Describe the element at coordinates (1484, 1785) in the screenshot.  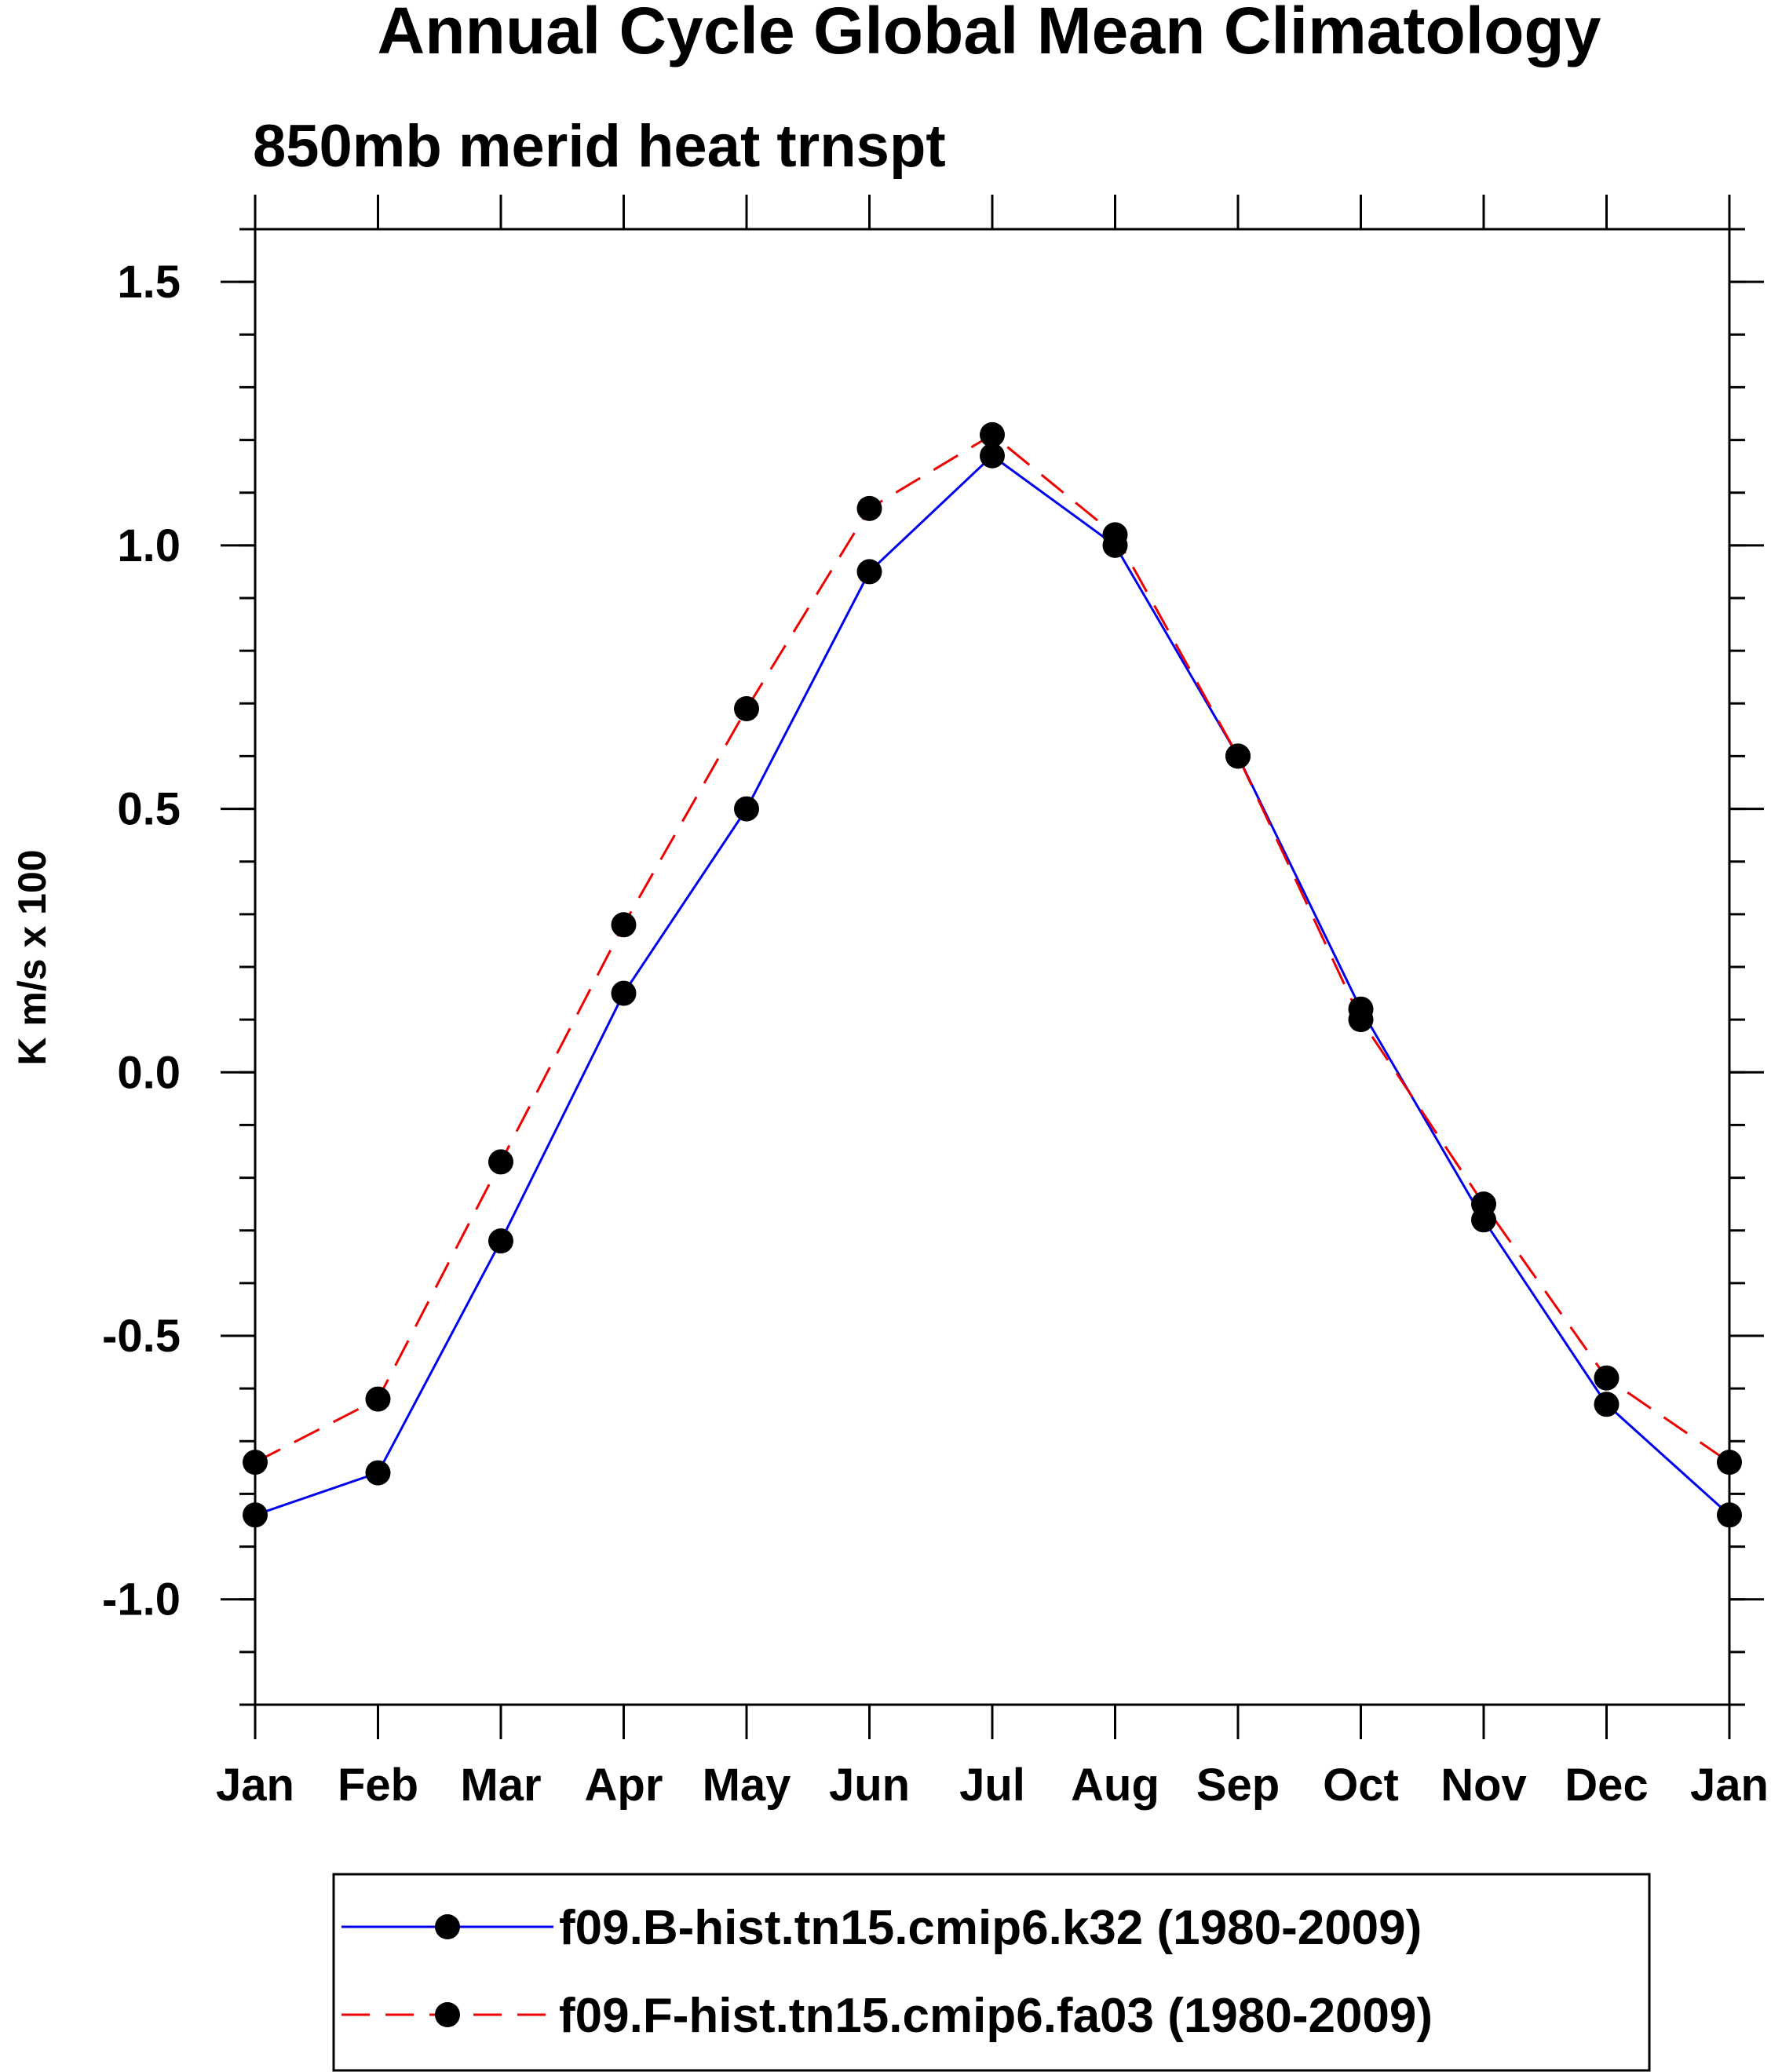
I see `x-tick-label: Nov` at that location.